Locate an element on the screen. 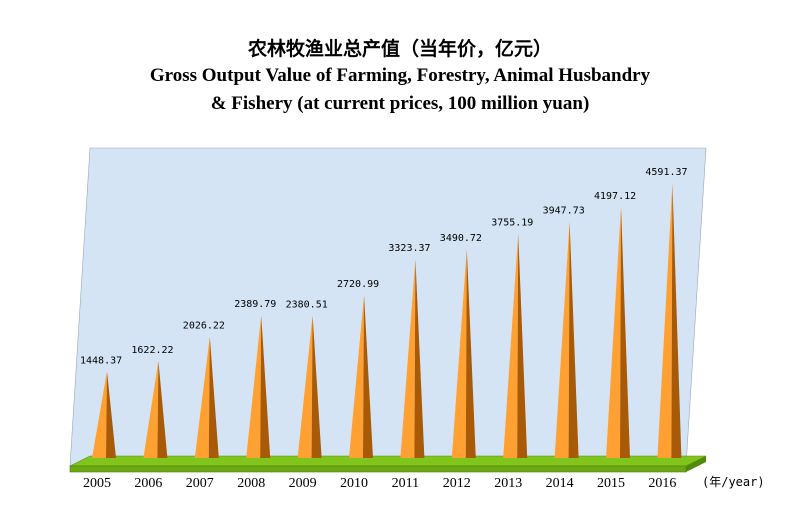  value-label-2015: 4197.12 is located at coordinates (615, 196).